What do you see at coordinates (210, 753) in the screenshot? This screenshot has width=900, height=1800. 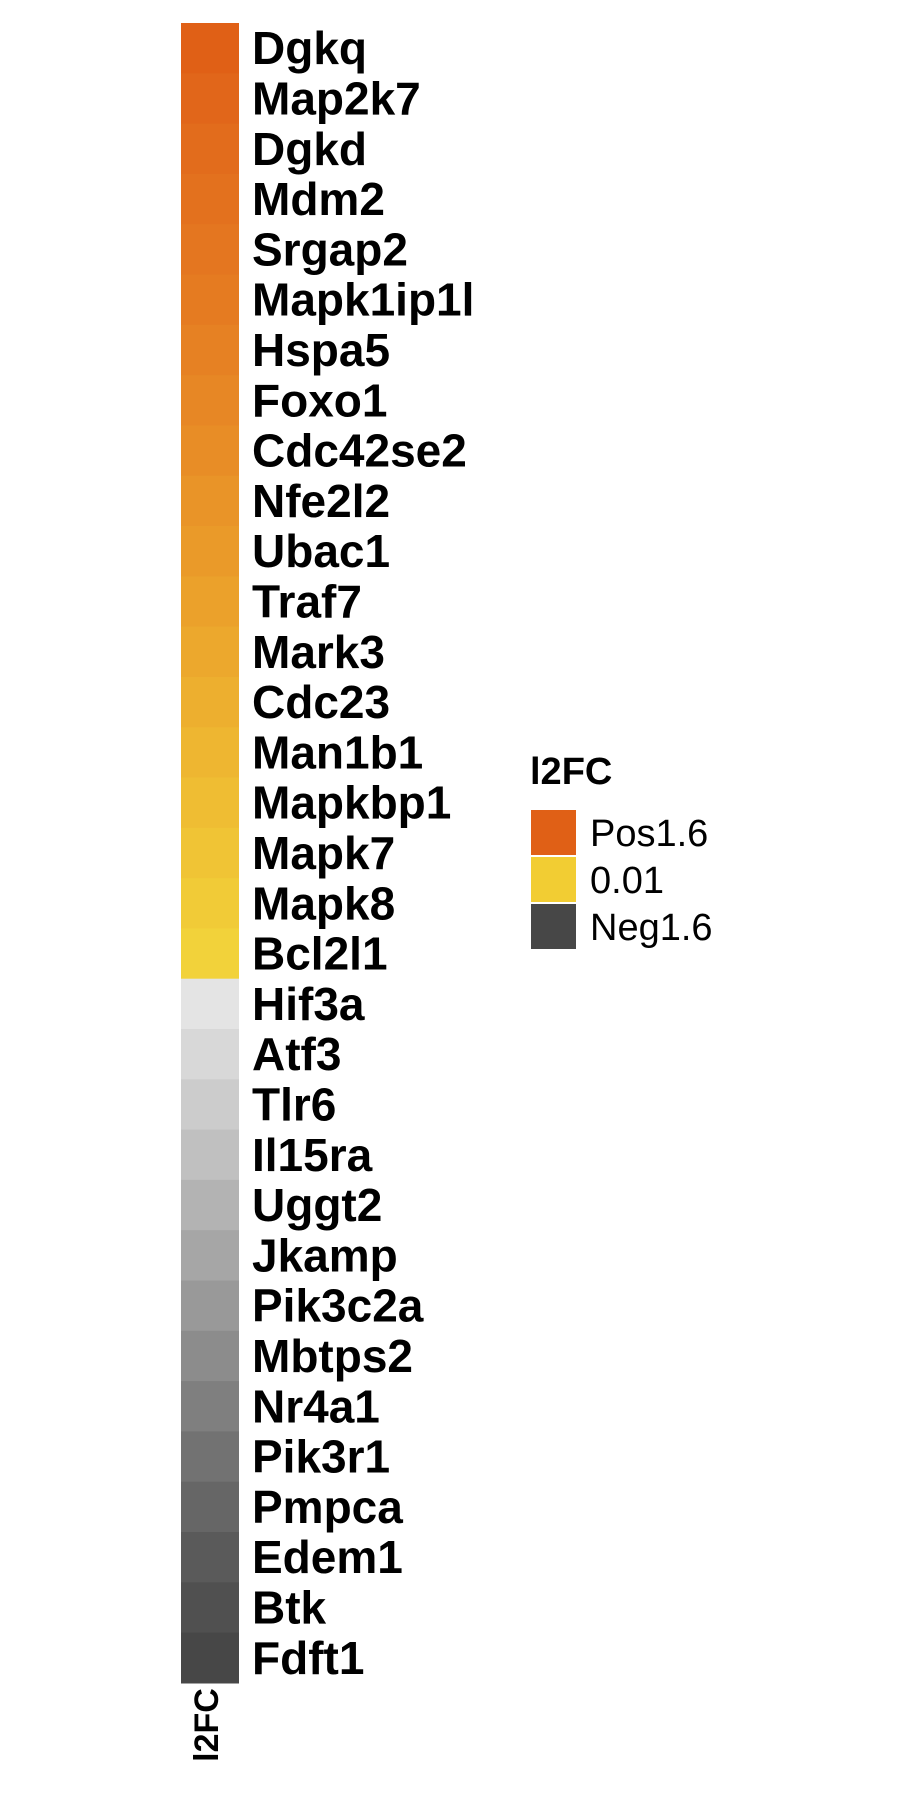 I see `heatmap-cell-man1b1` at bounding box center [210, 753].